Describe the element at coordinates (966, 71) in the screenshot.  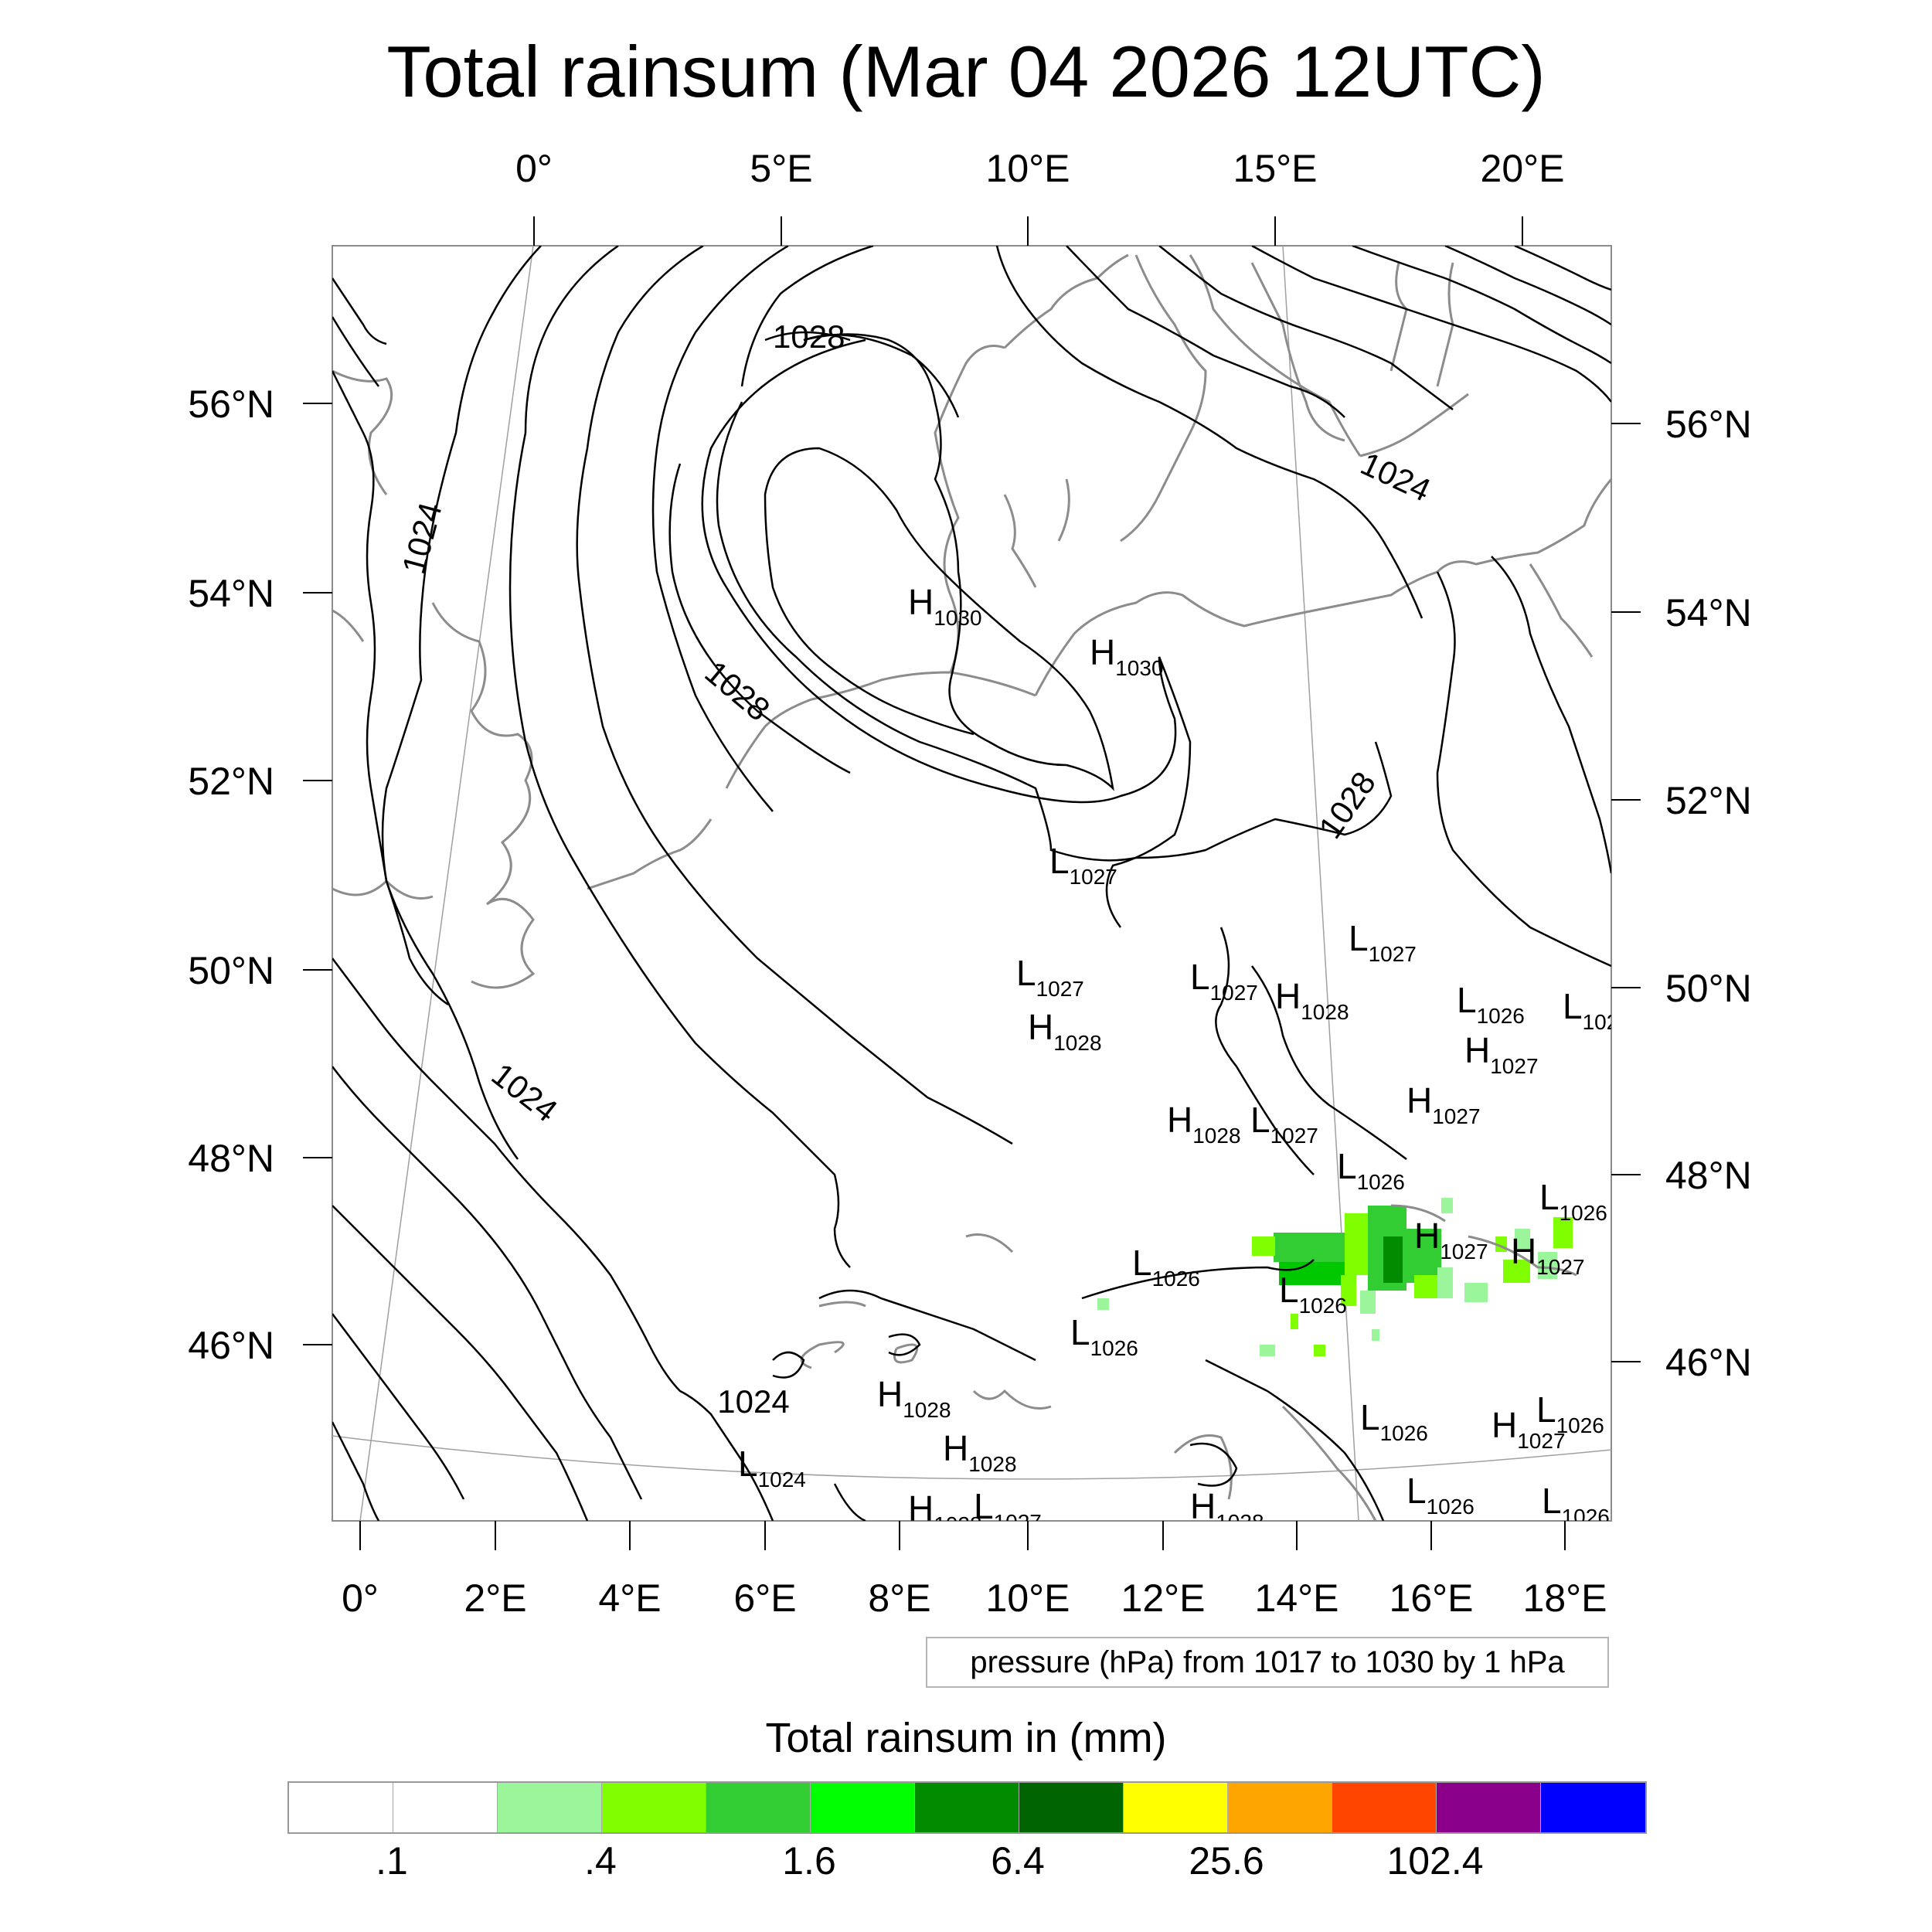
I see `map-title: Total rainsum (Mar 04 2026 12UTC)` at that location.